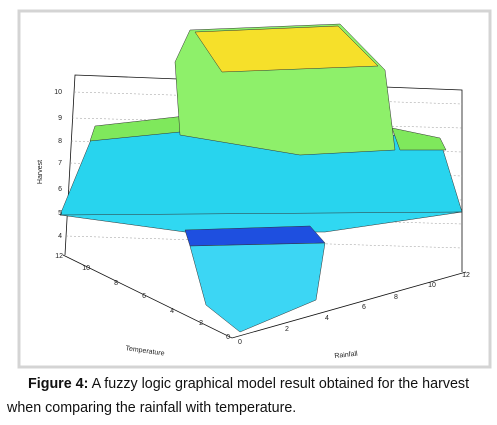  Describe the element at coordinates (60, 189) in the screenshot. I see `z-tick-label: 6` at that location.